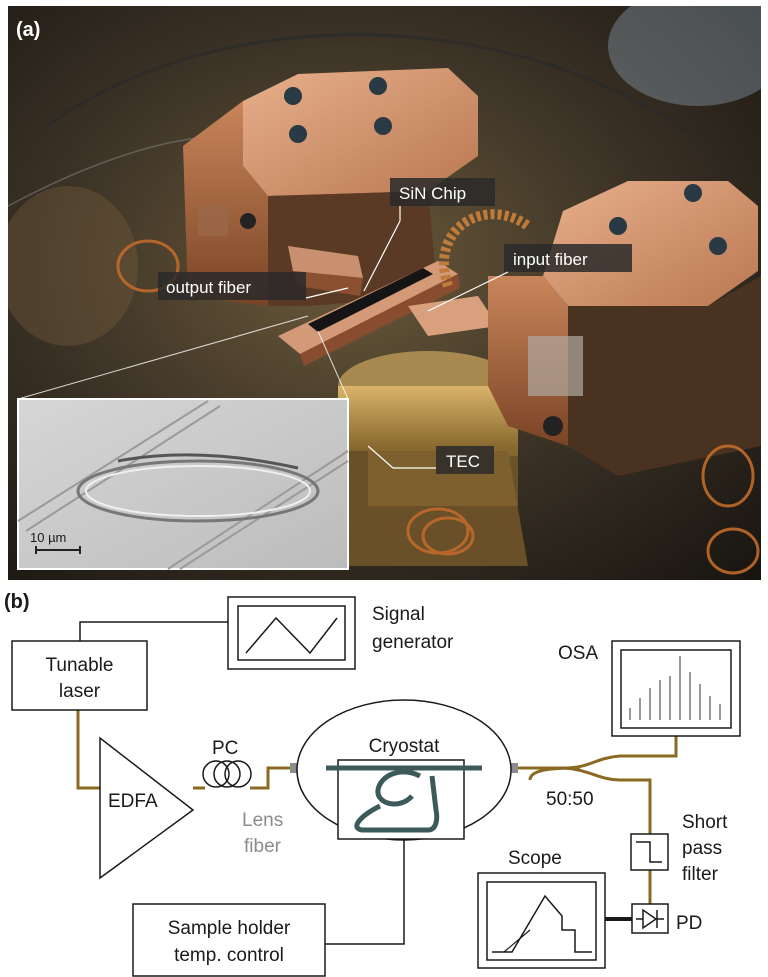 Image resolution: width=768 pixels, height=977 pixels. Describe the element at coordinates (432, 193) in the screenshot. I see `svg-text: SiN Chip` at that location.